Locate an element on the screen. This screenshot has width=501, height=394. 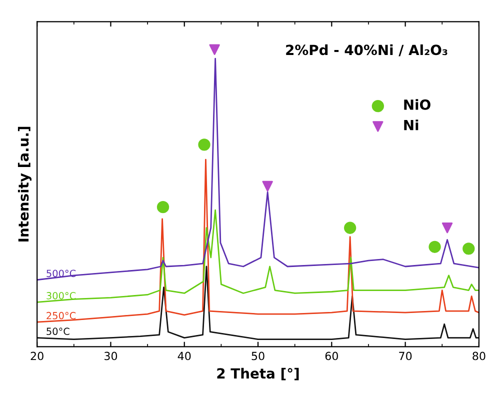
series-label: 250°C is located at coordinates (61, 316).